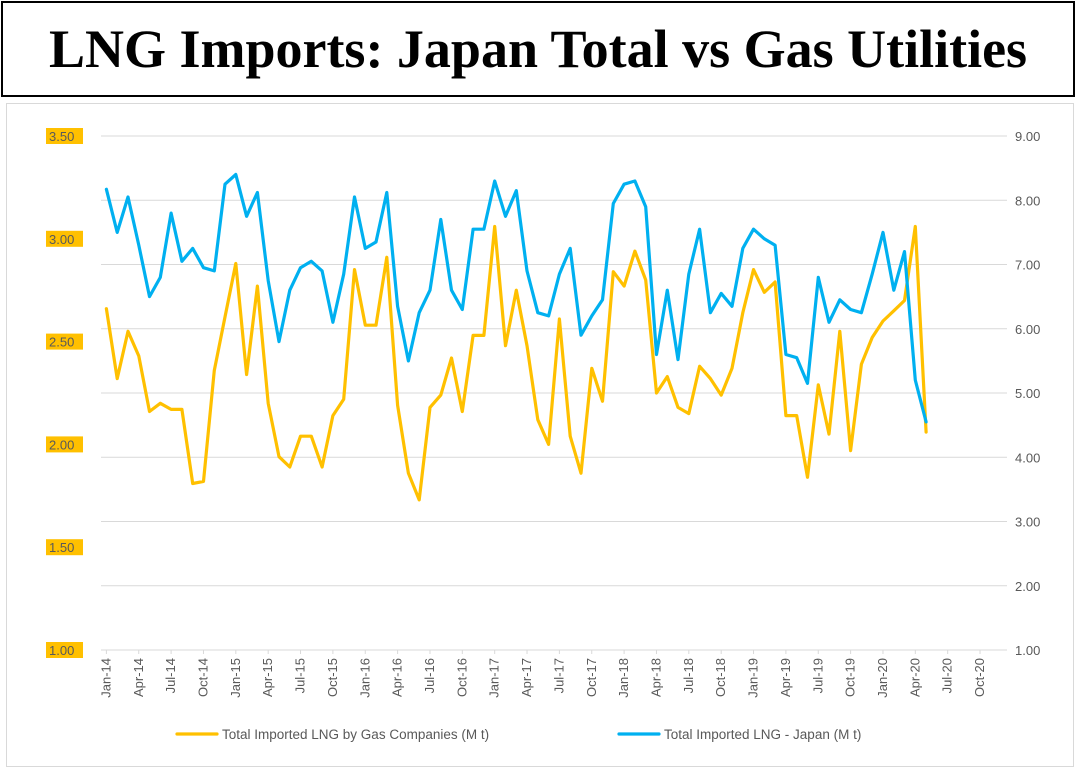 Image resolution: width=1079 pixels, height=771 pixels. Describe the element at coordinates (235, 678) in the screenshot. I see `x-tick-label: Jan-15` at that location.